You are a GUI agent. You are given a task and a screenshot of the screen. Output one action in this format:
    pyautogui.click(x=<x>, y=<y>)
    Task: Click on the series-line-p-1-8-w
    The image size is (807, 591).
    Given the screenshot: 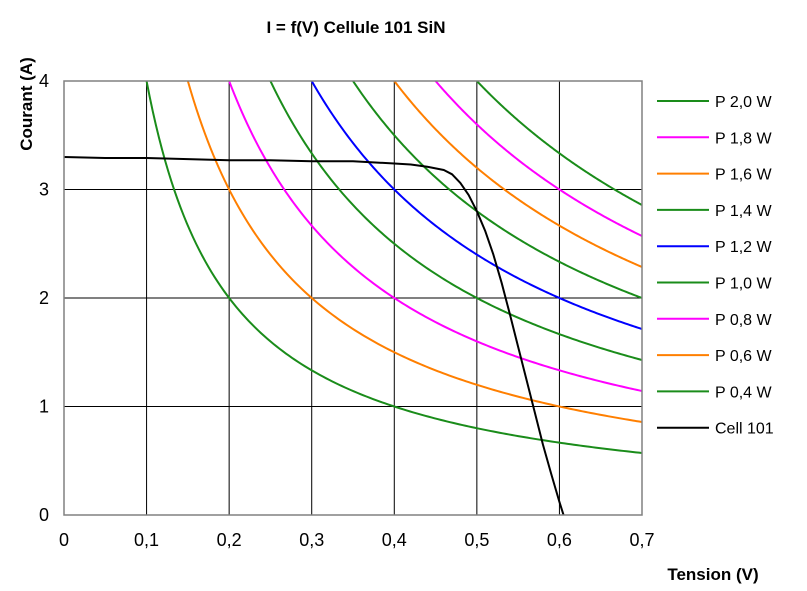 What is the action you would take?
    pyautogui.click(x=538, y=159)
    